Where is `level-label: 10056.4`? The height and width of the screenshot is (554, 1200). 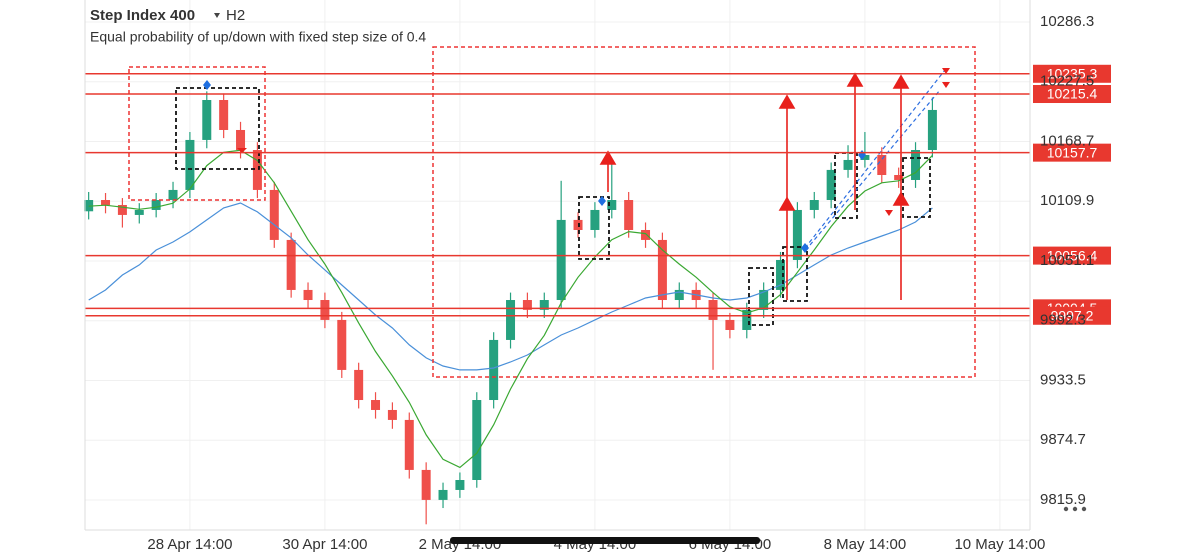
level-label: 10056.4 is located at coordinates (1072, 255).